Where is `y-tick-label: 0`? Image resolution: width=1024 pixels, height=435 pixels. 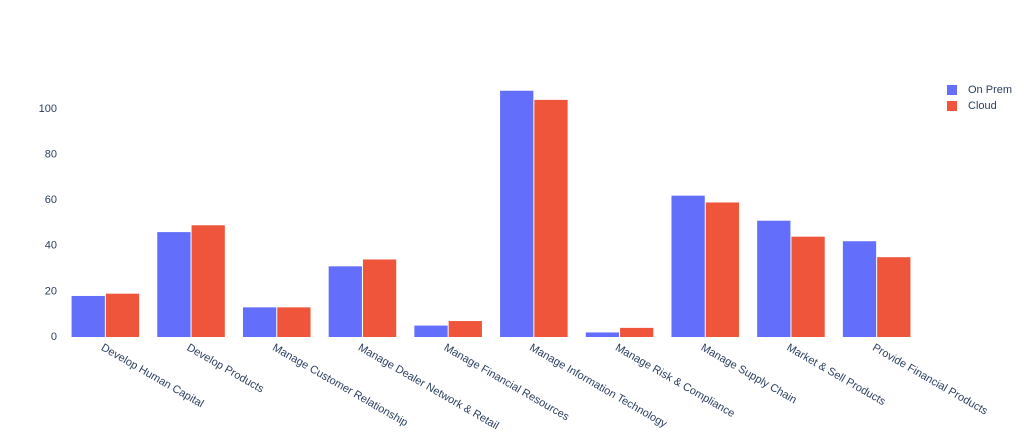
y-tick-label: 0 is located at coordinates (54, 337).